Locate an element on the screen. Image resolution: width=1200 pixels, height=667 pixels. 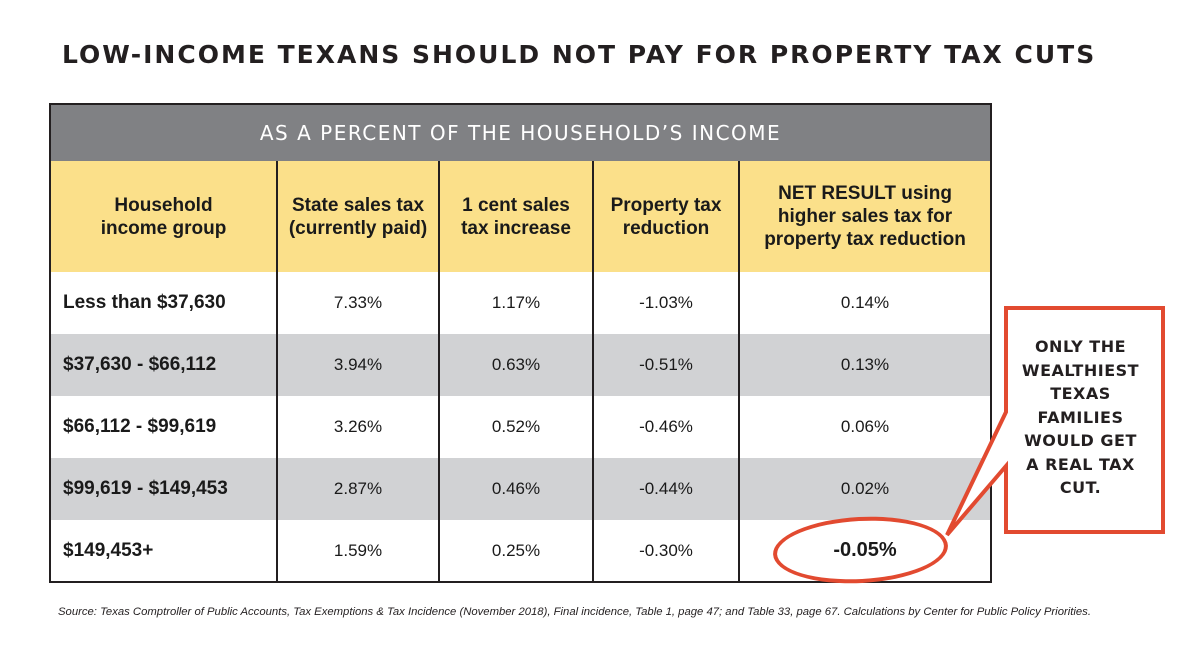
table-row: Less than $37,630 7.33% 1.17% -1.03% 0.14% is located at coordinates (521, 303).